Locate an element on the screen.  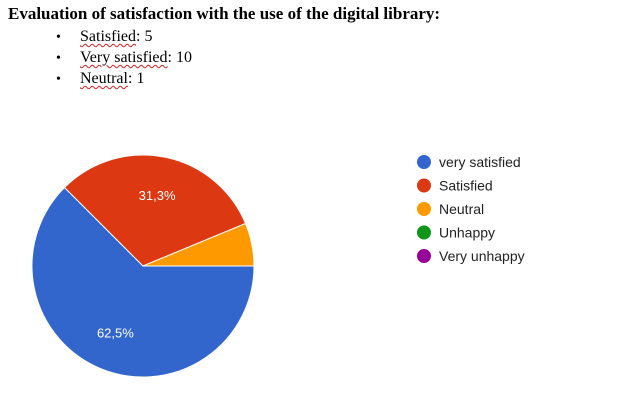
legend-swatch-very-satisfied is located at coordinates (424, 162).